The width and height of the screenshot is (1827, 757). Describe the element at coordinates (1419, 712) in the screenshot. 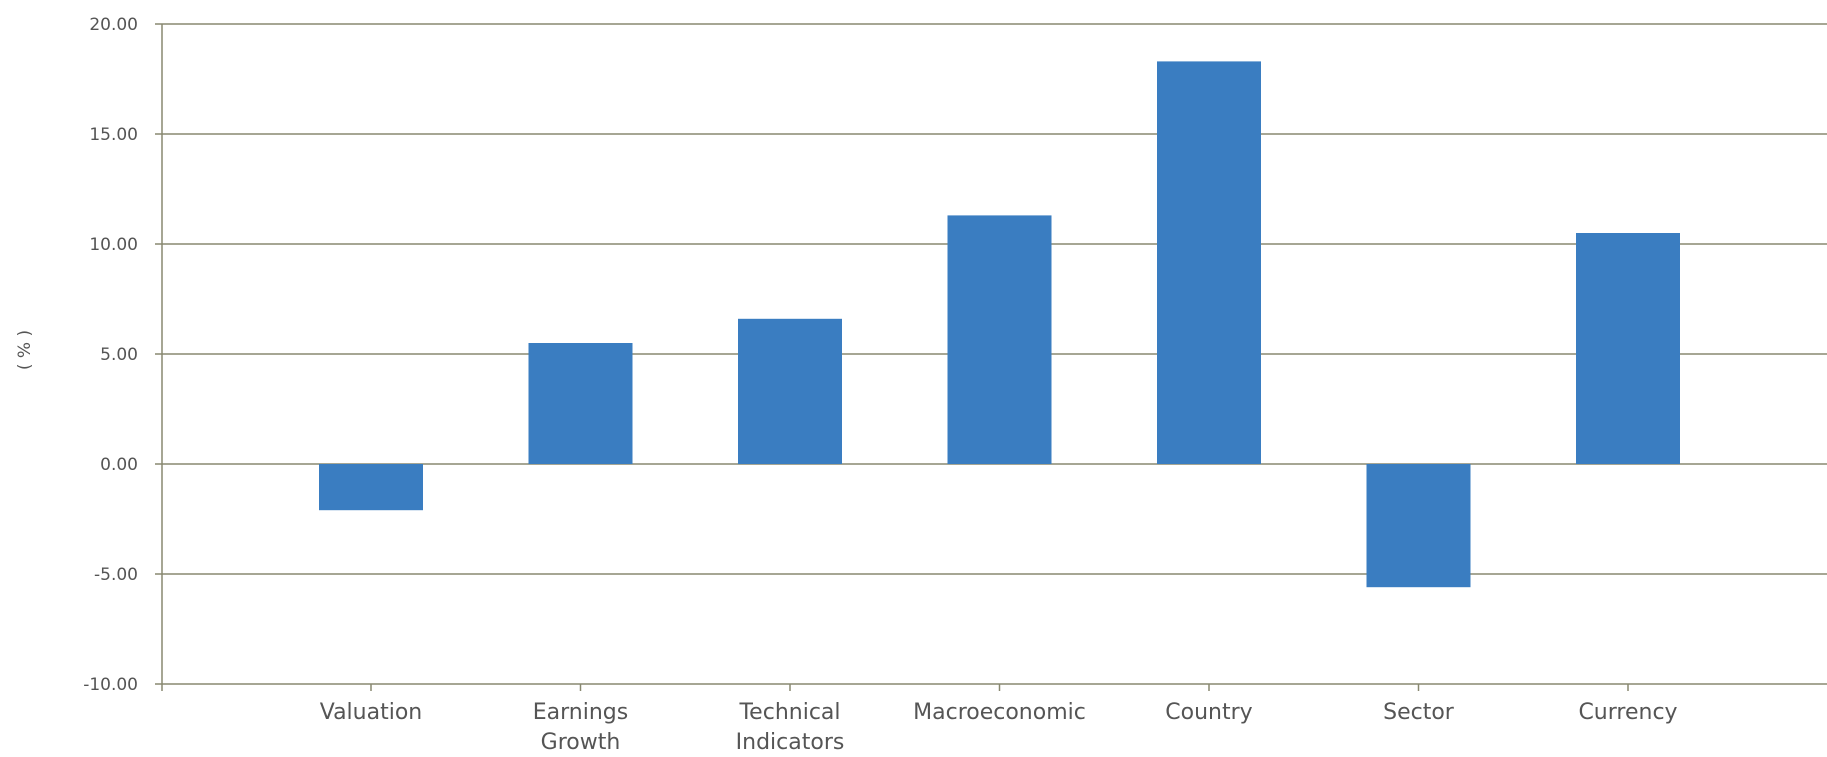

I see `x-category-label: Sector` at that location.